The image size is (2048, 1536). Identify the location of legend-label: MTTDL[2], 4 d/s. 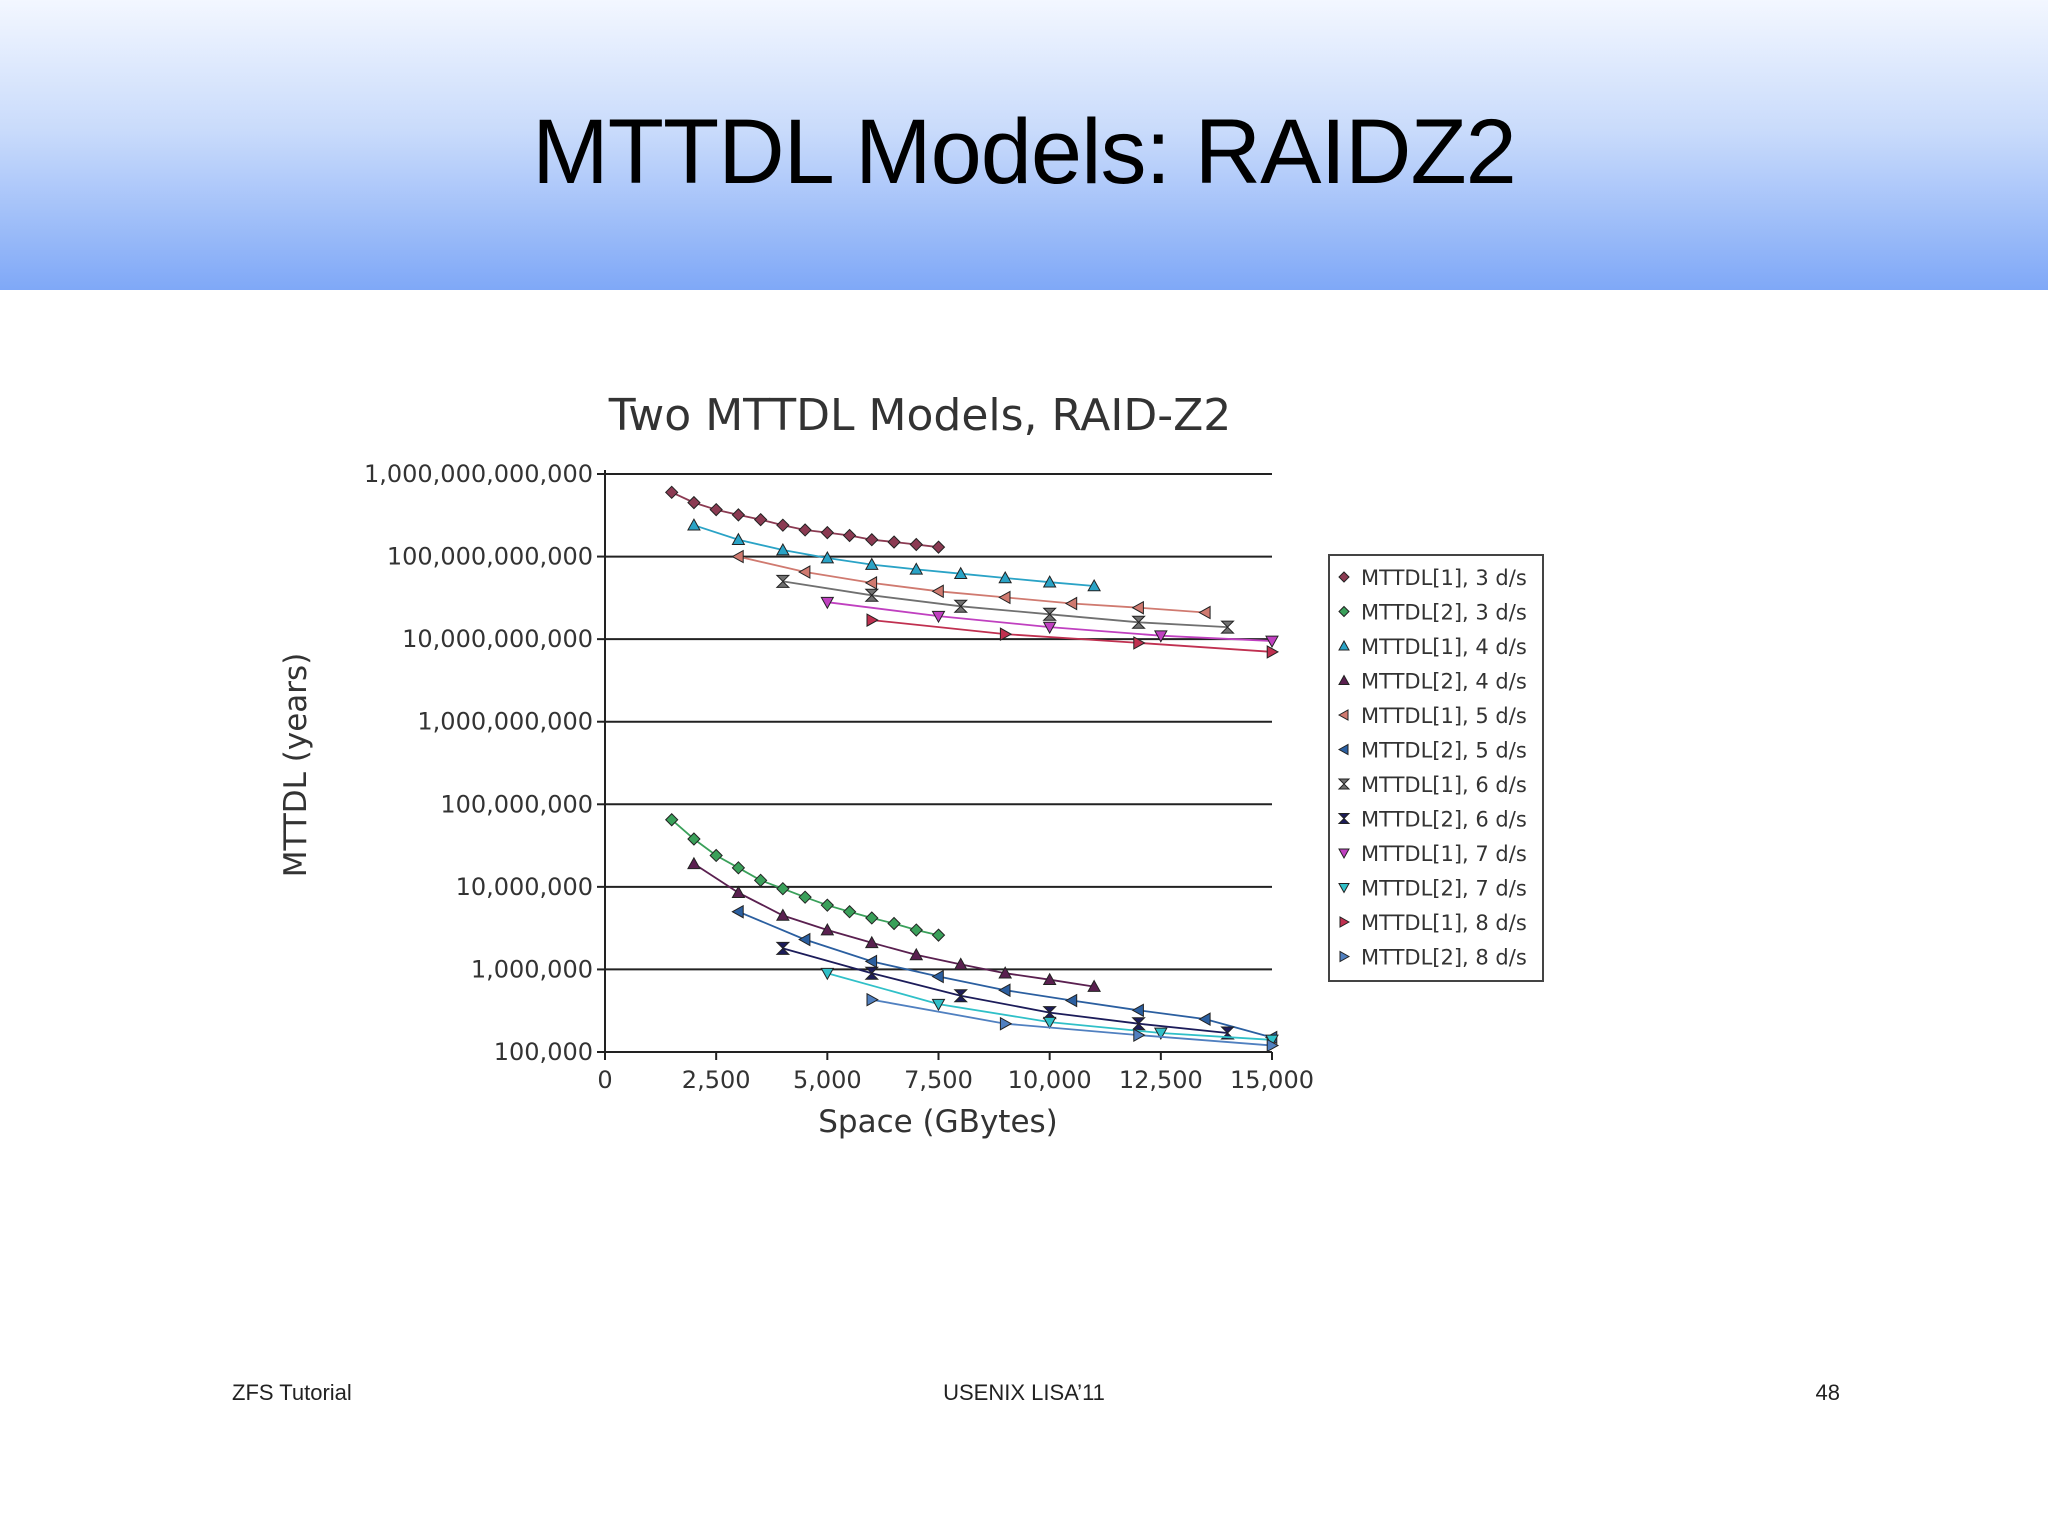
(1444, 682).